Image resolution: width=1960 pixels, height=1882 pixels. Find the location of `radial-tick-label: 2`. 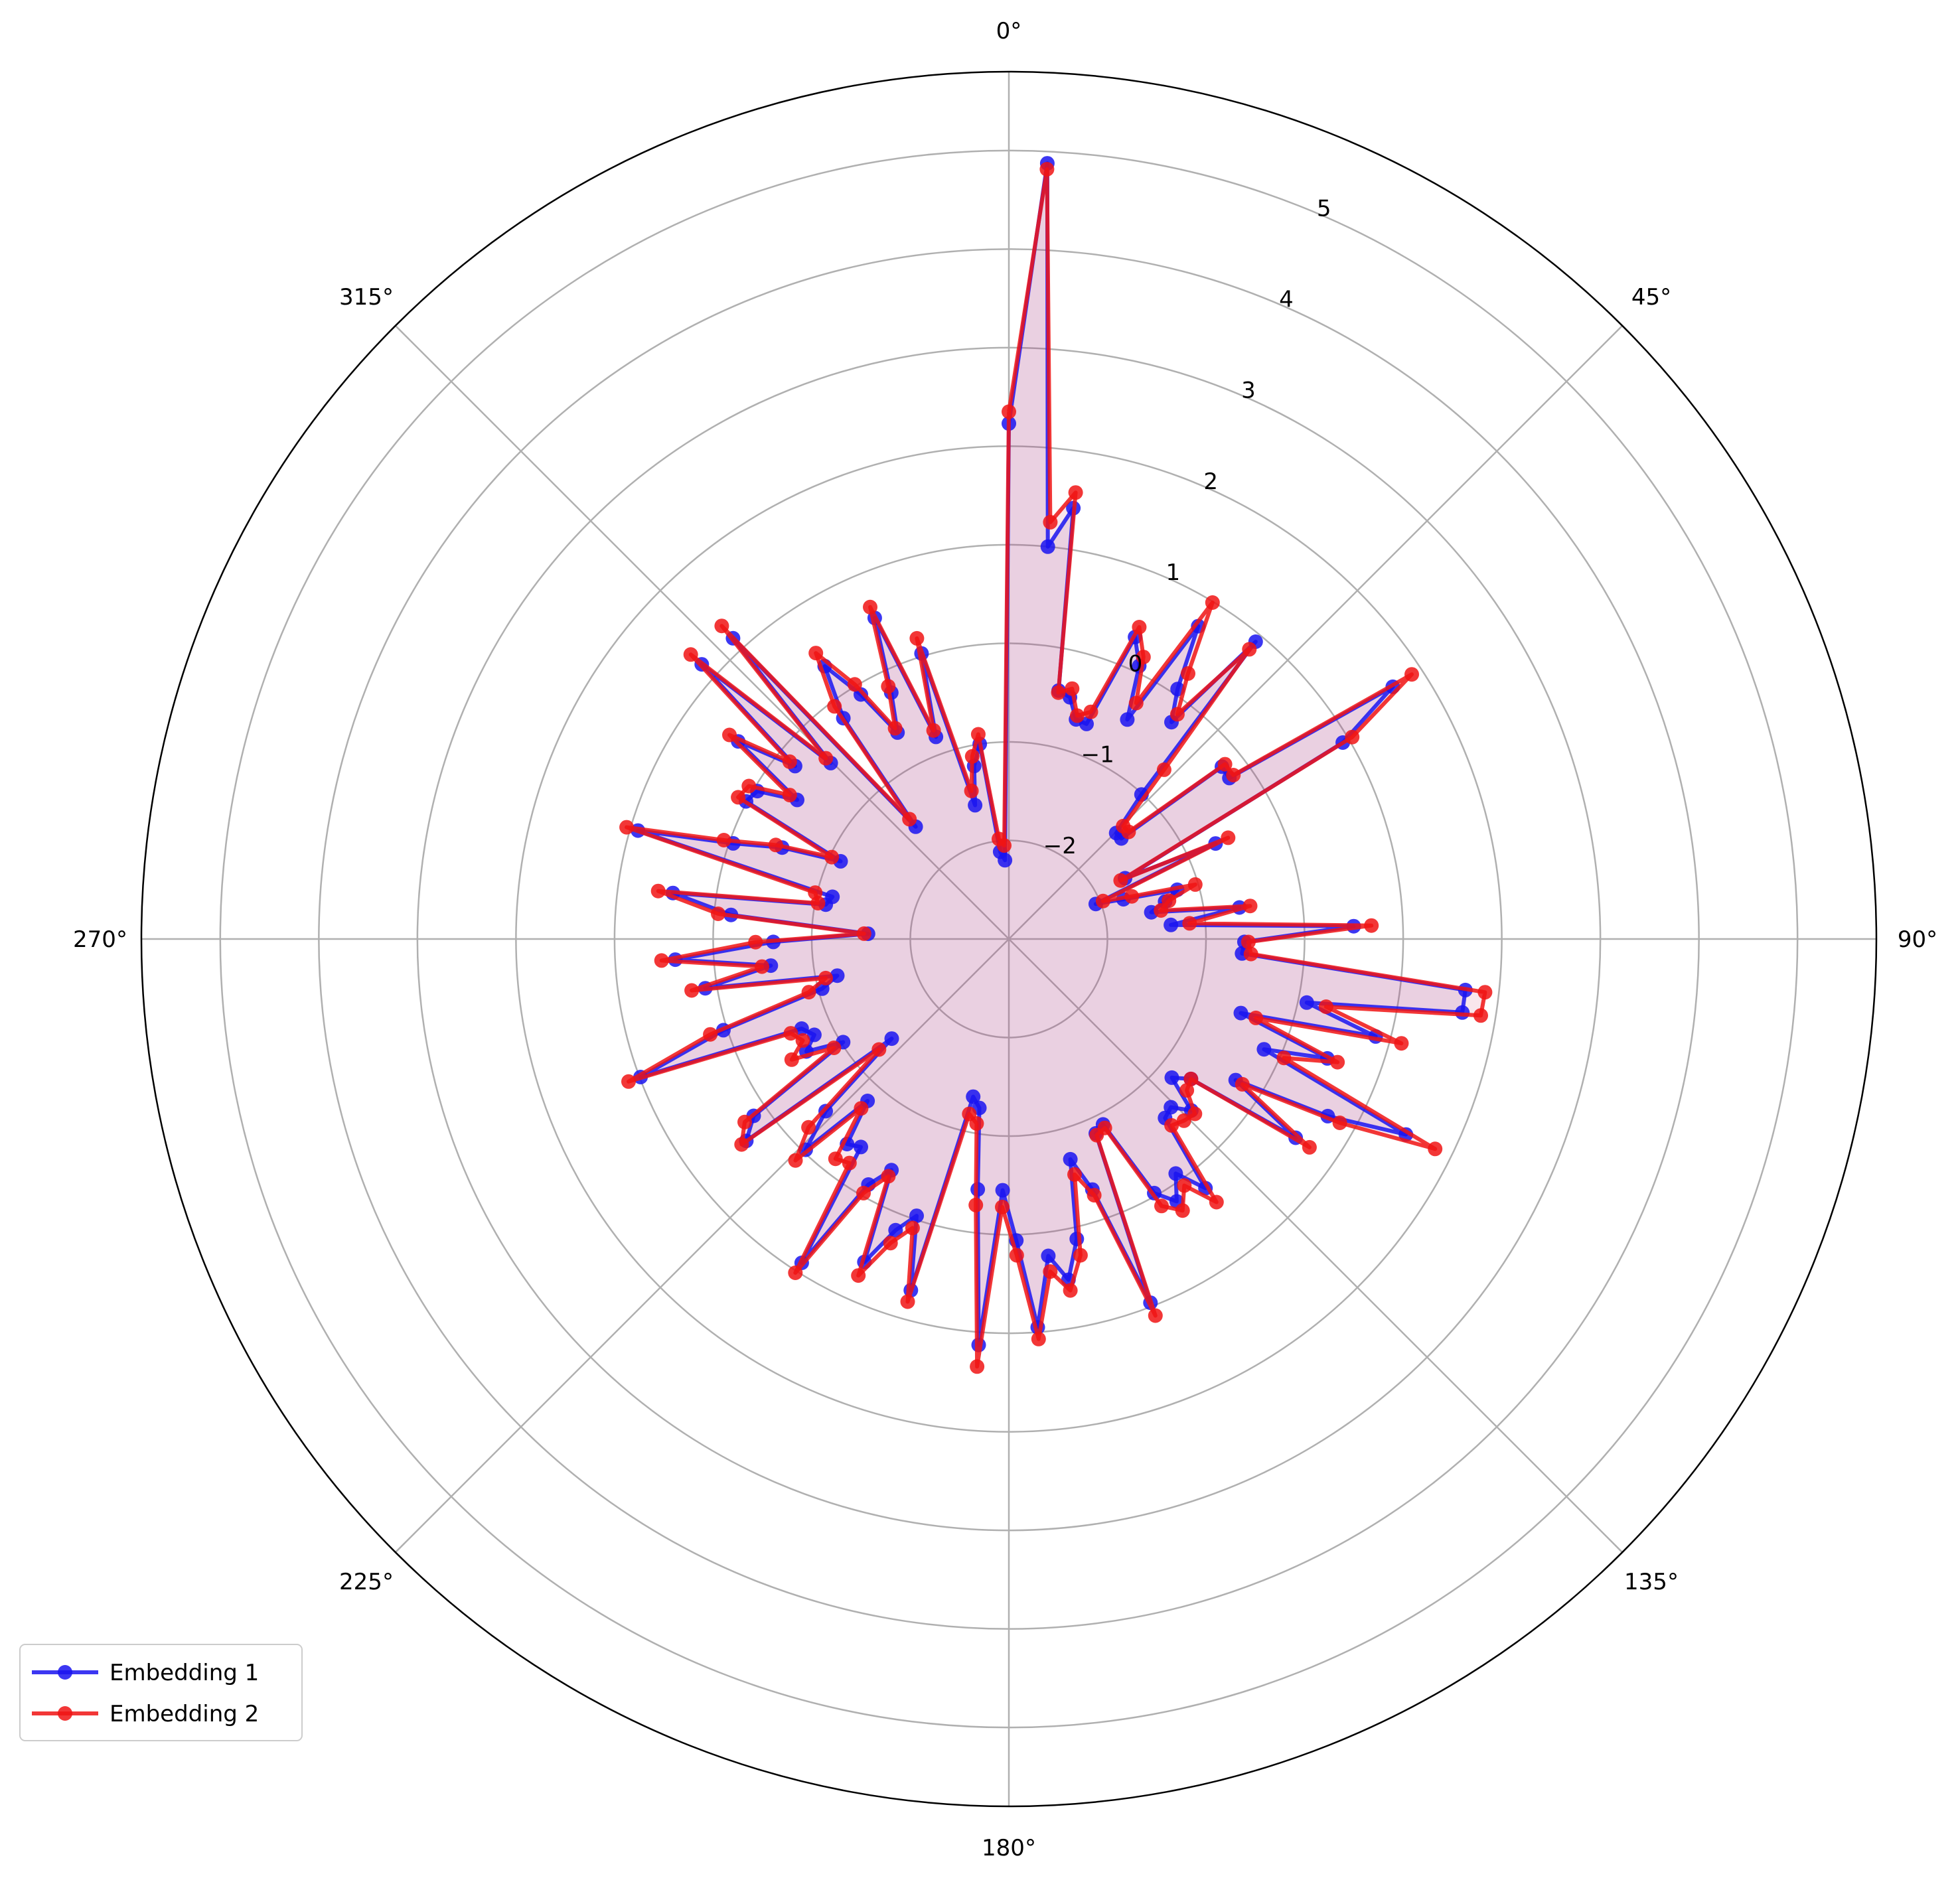

radial-tick-label: 2 is located at coordinates (1210, 482).